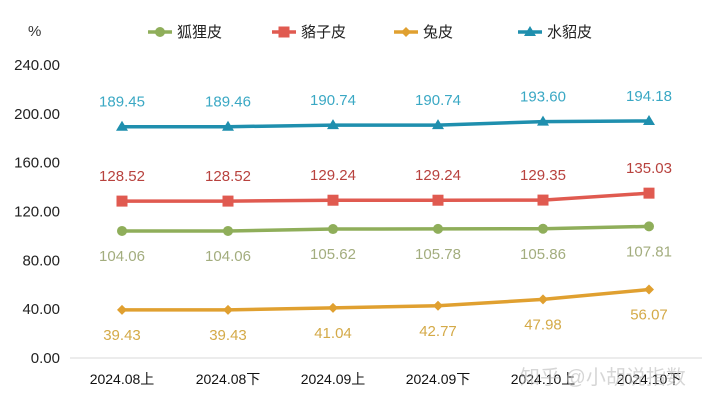 The image size is (716, 402). What do you see at coordinates (122, 102) in the screenshot?
I see `data-label: 189.45` at bounding box center [122, 102].